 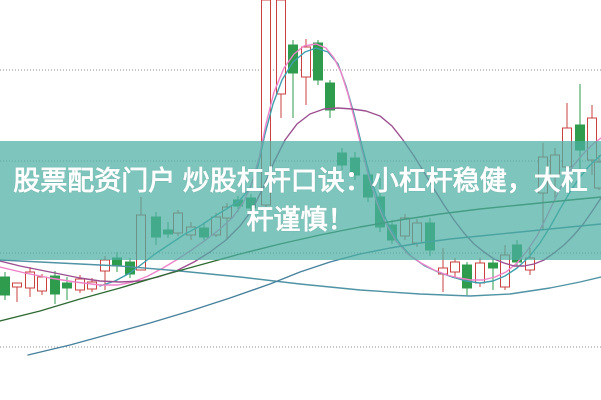 I want to click on ma-slow-teal-line, so click(x=300, y=278).